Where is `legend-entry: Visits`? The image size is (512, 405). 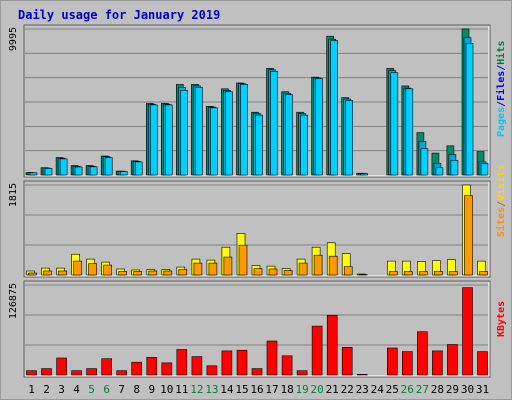 legend-entry: Visits is located at coordinates (501, 183).